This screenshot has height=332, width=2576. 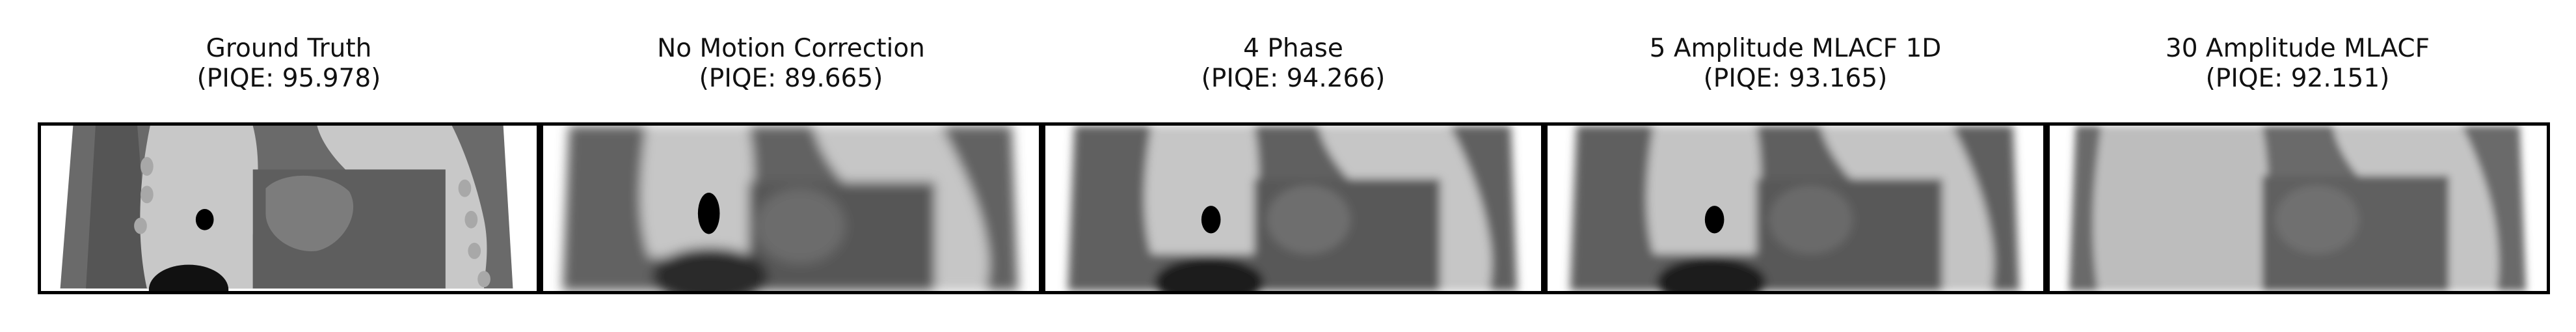 I want to click on ct-slice-5-amplitude-mlacf-1d, so click(x=1795, y=209).